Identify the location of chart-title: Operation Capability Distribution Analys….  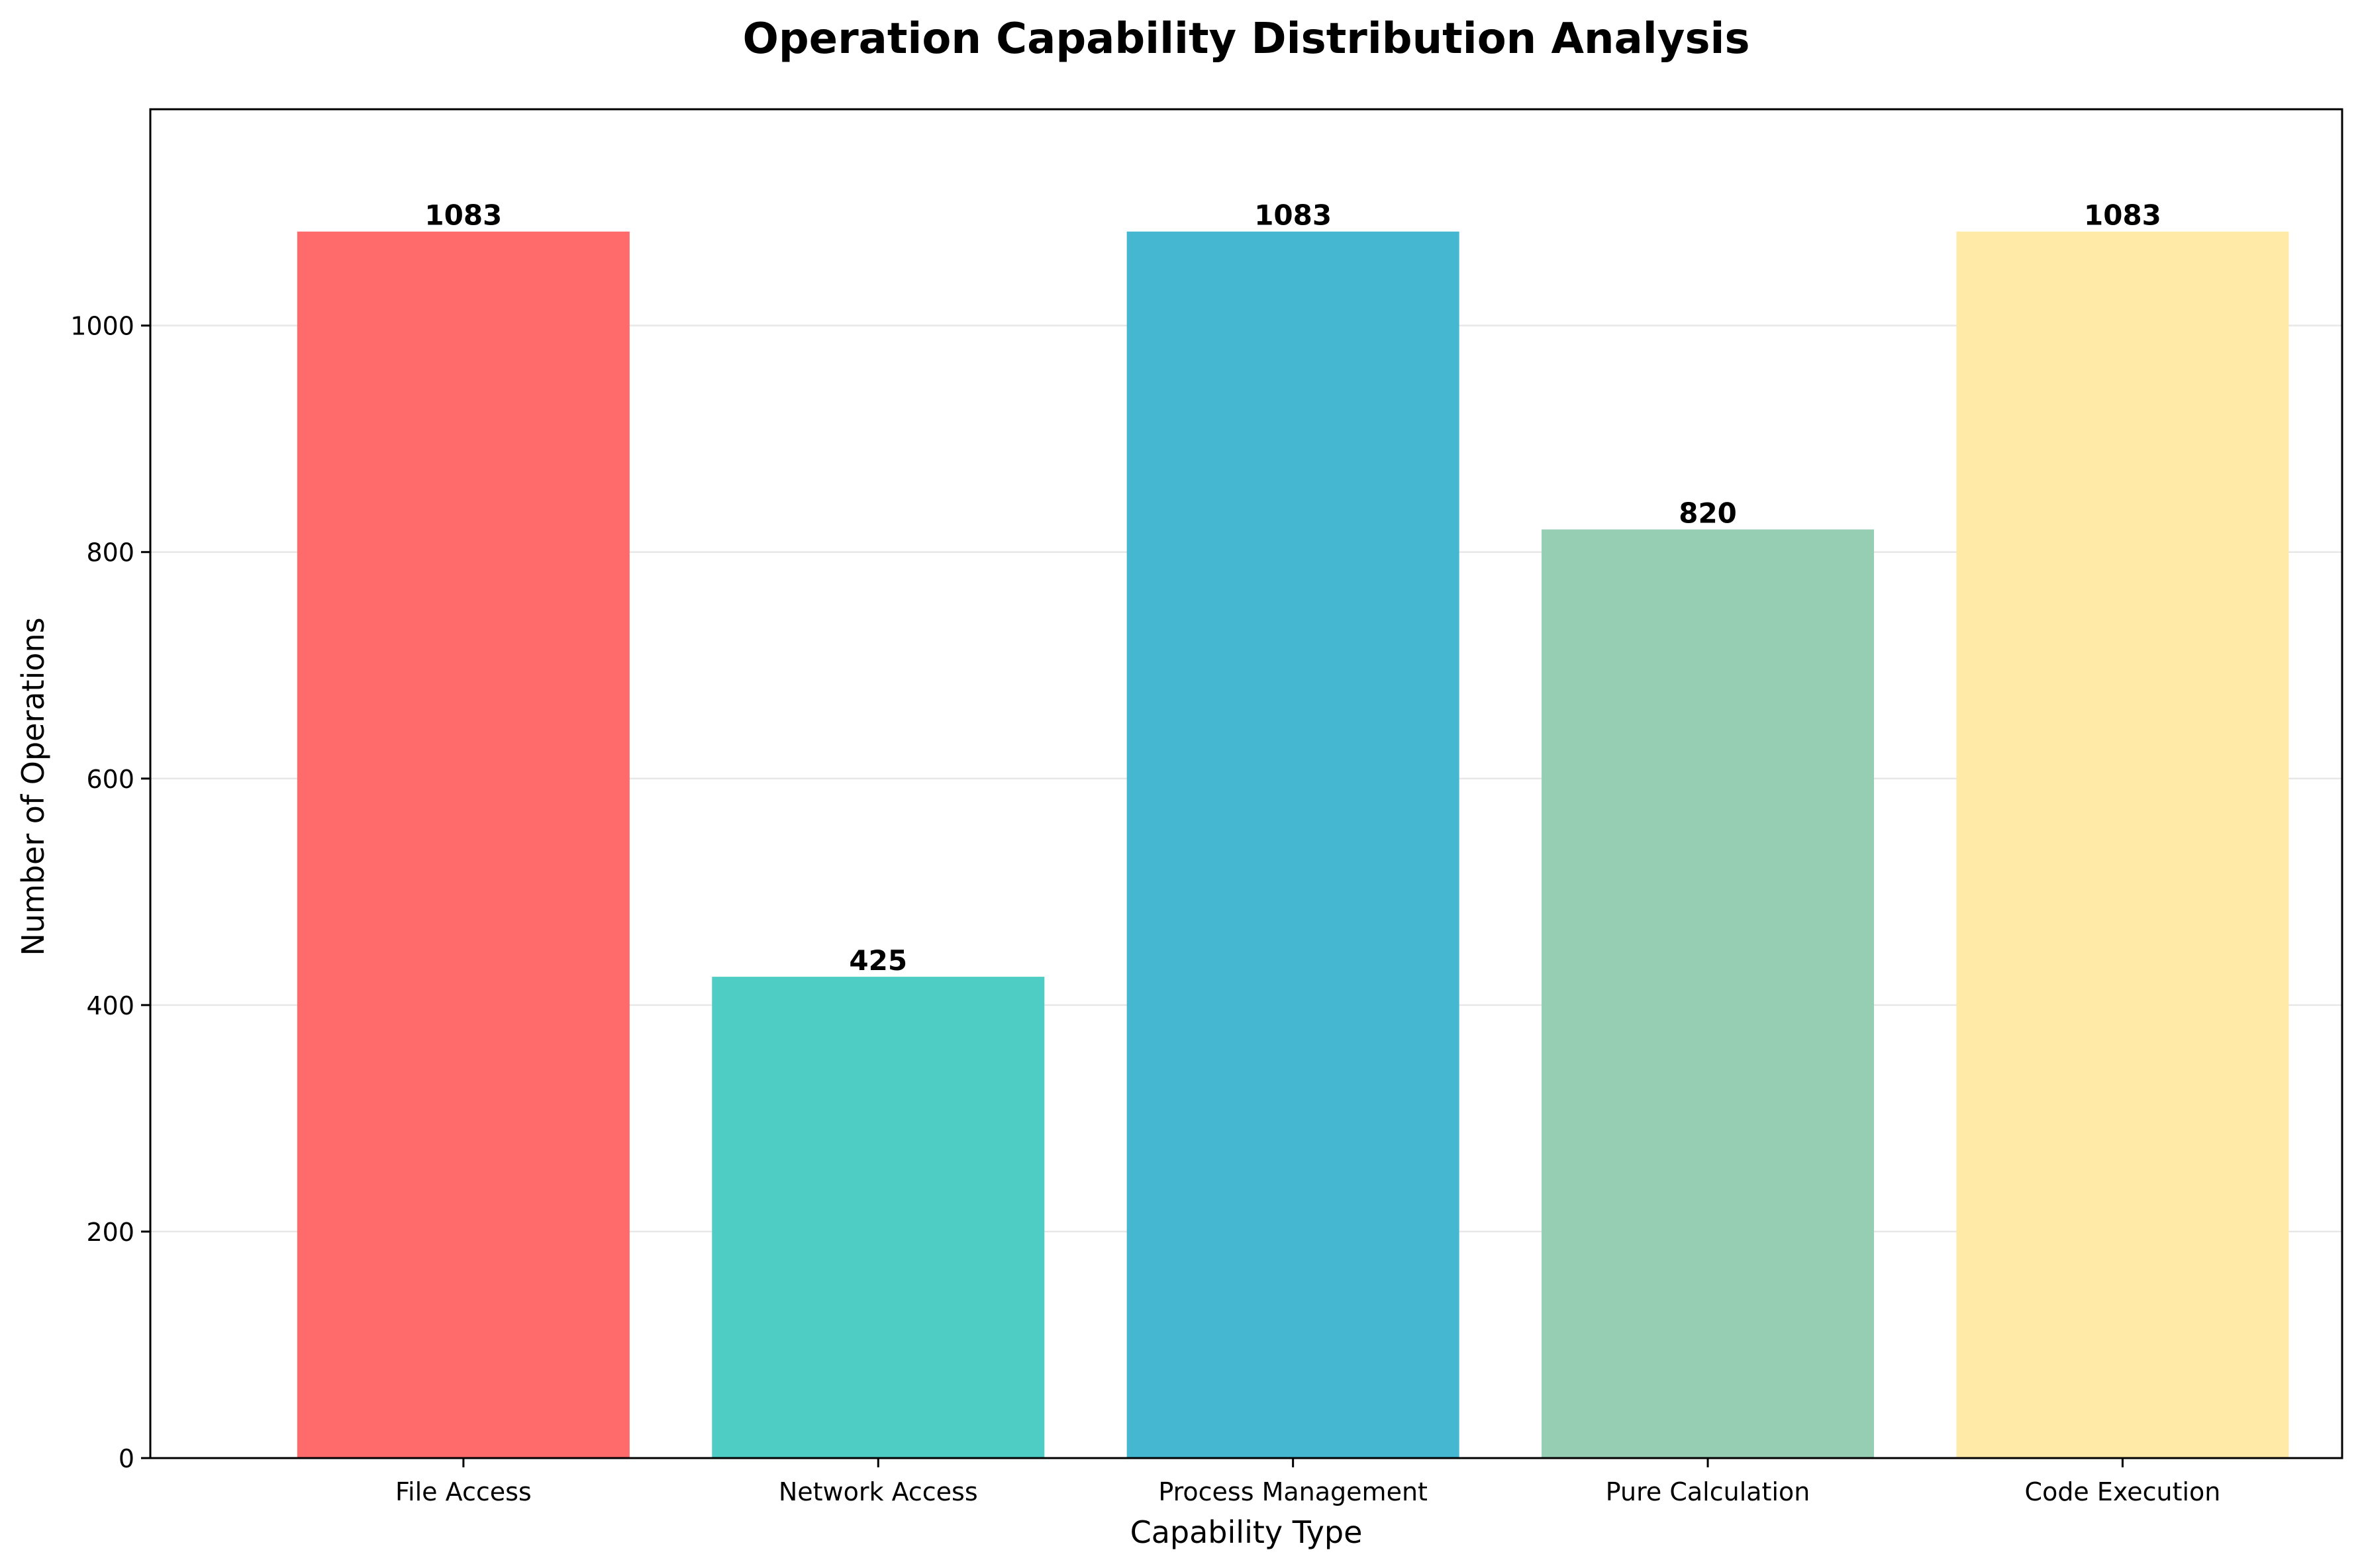
(1245, 39).